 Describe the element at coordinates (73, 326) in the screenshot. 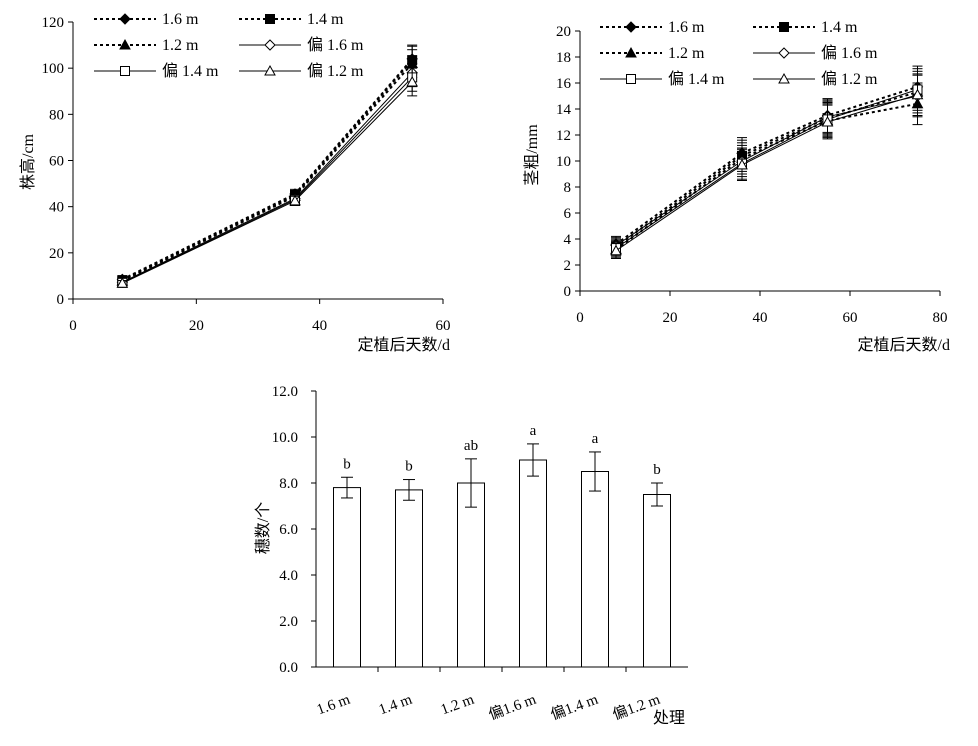

I see `height-x-tick-label: 0` at that location.